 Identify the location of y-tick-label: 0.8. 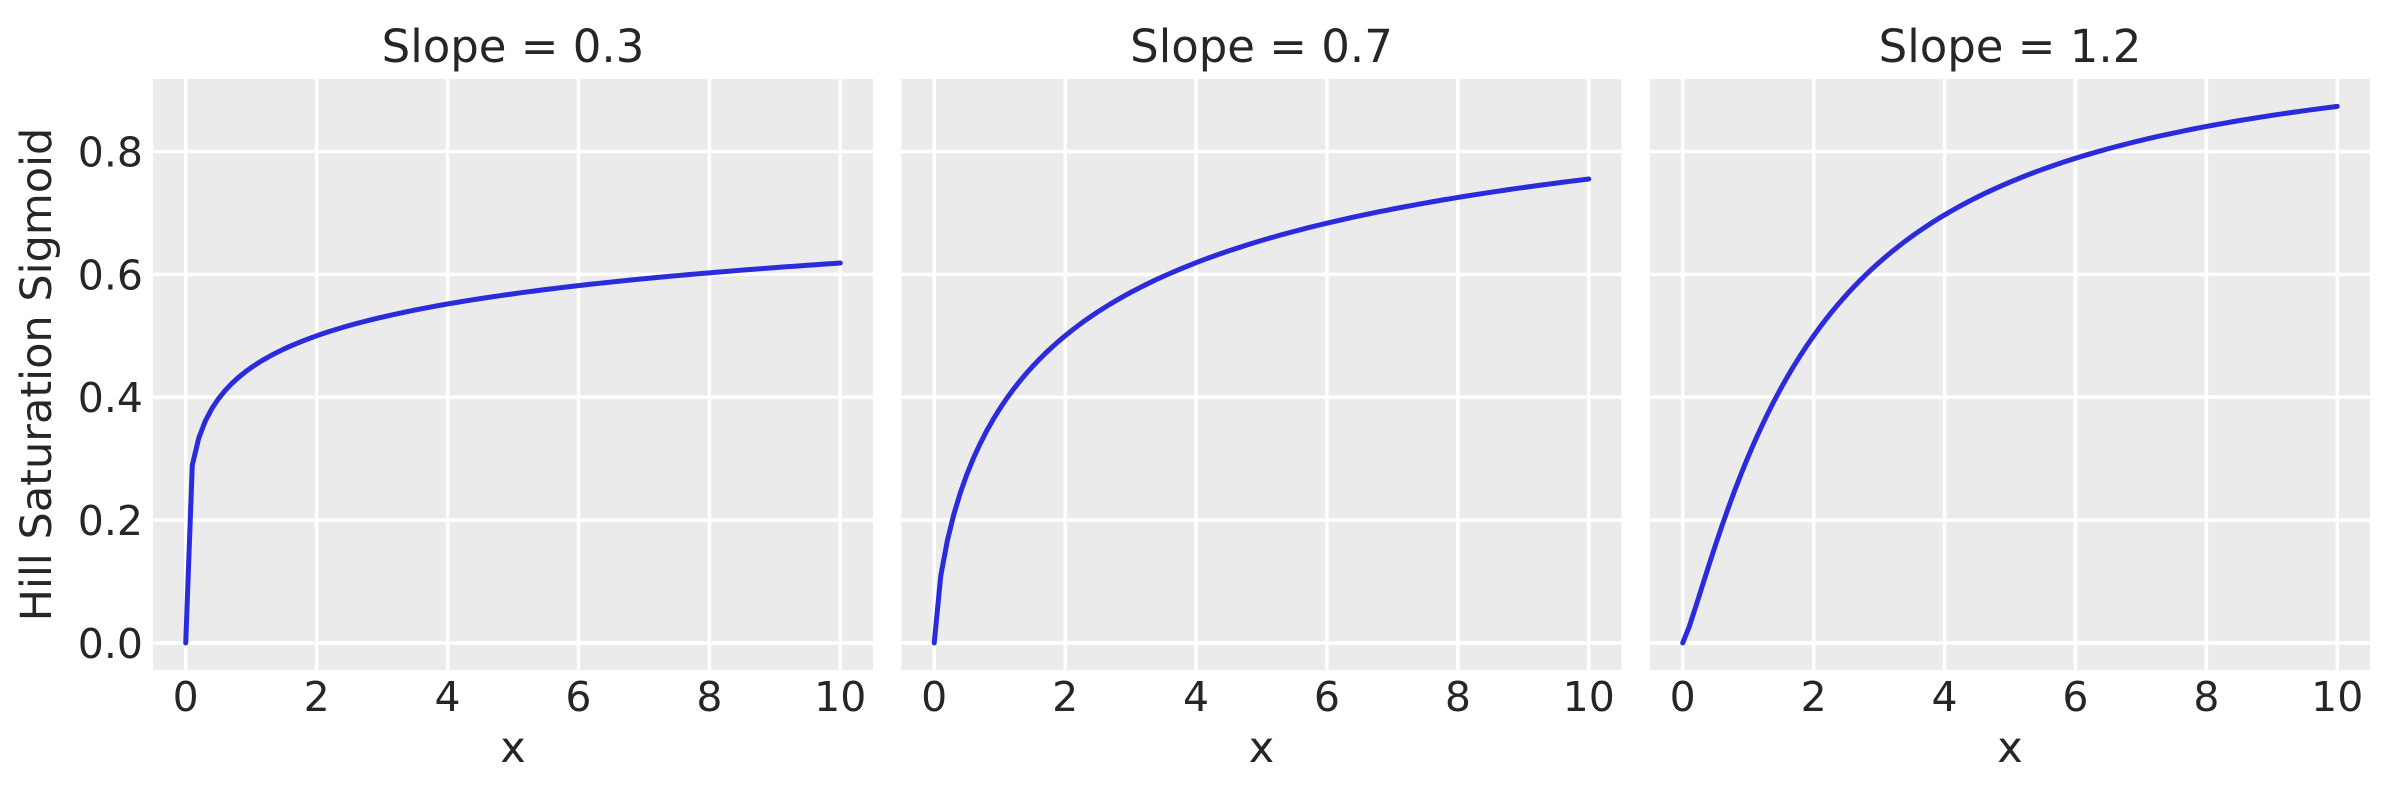
(110, 152).